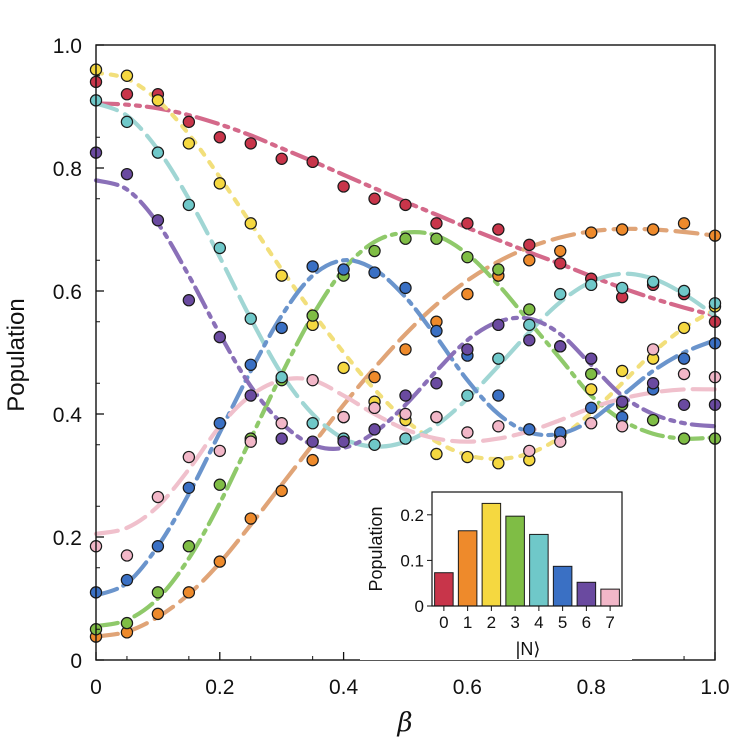 This screenshot has width=745, height=739. What do you see at coordinates (67, 292) in the screenshot?
I see `y-tick-label: 0.6` at bounding box center [67, 292].